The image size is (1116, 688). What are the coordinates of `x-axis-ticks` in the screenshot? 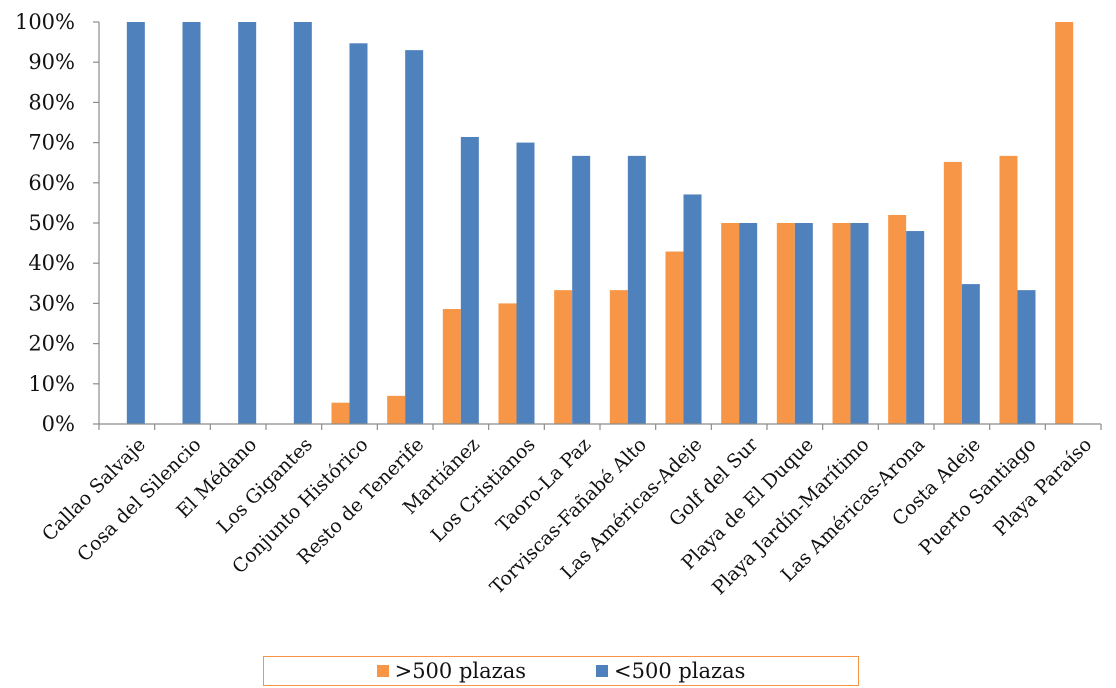 It's located at (600, 427).